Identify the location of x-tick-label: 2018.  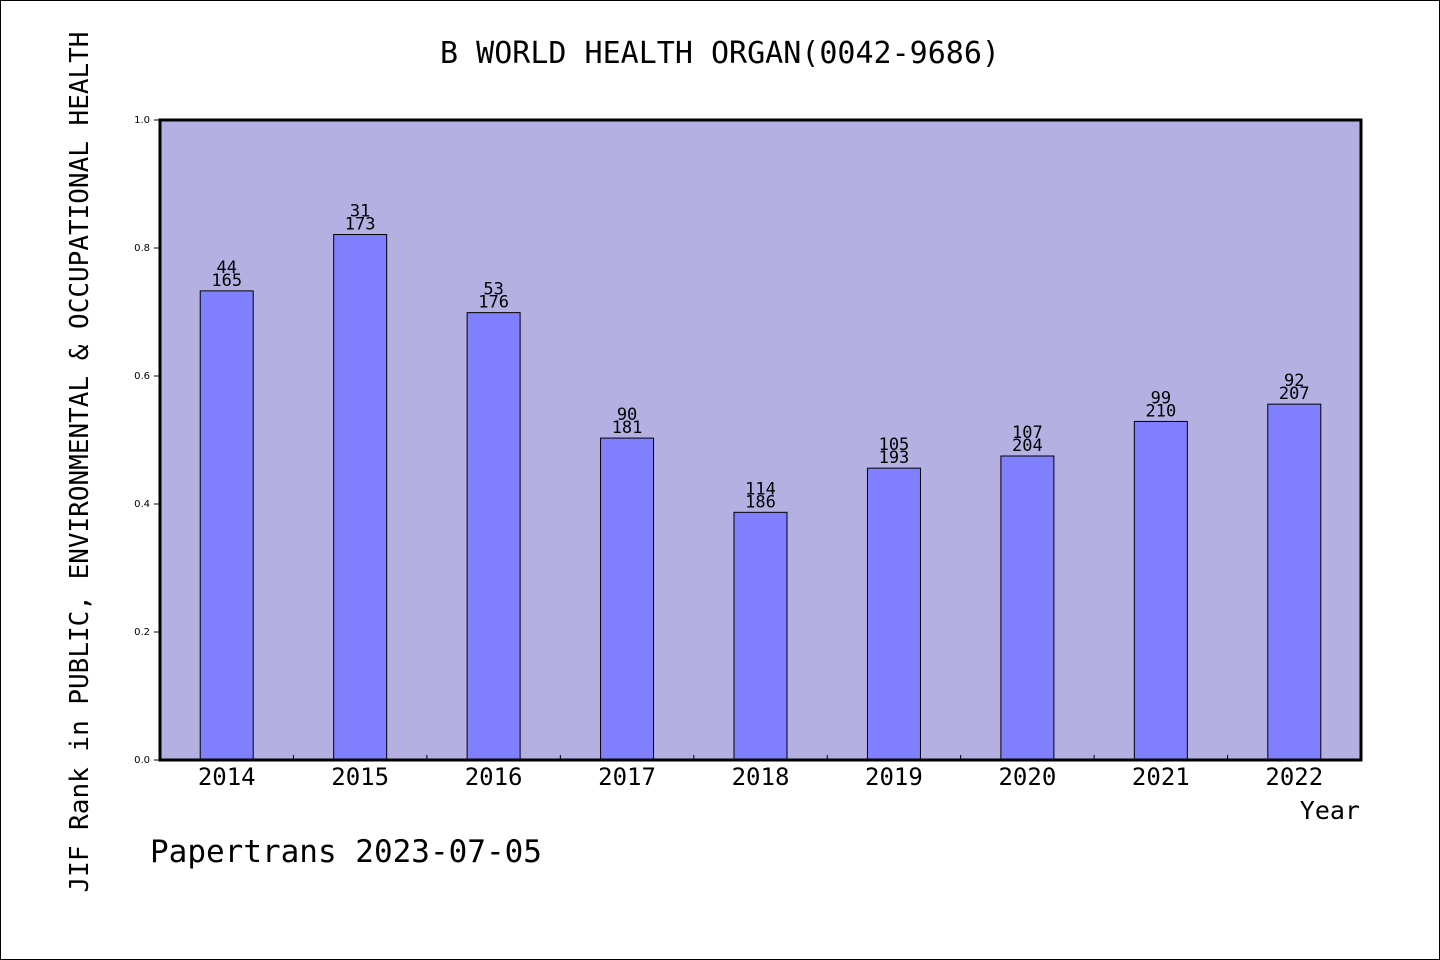
(761, 777).